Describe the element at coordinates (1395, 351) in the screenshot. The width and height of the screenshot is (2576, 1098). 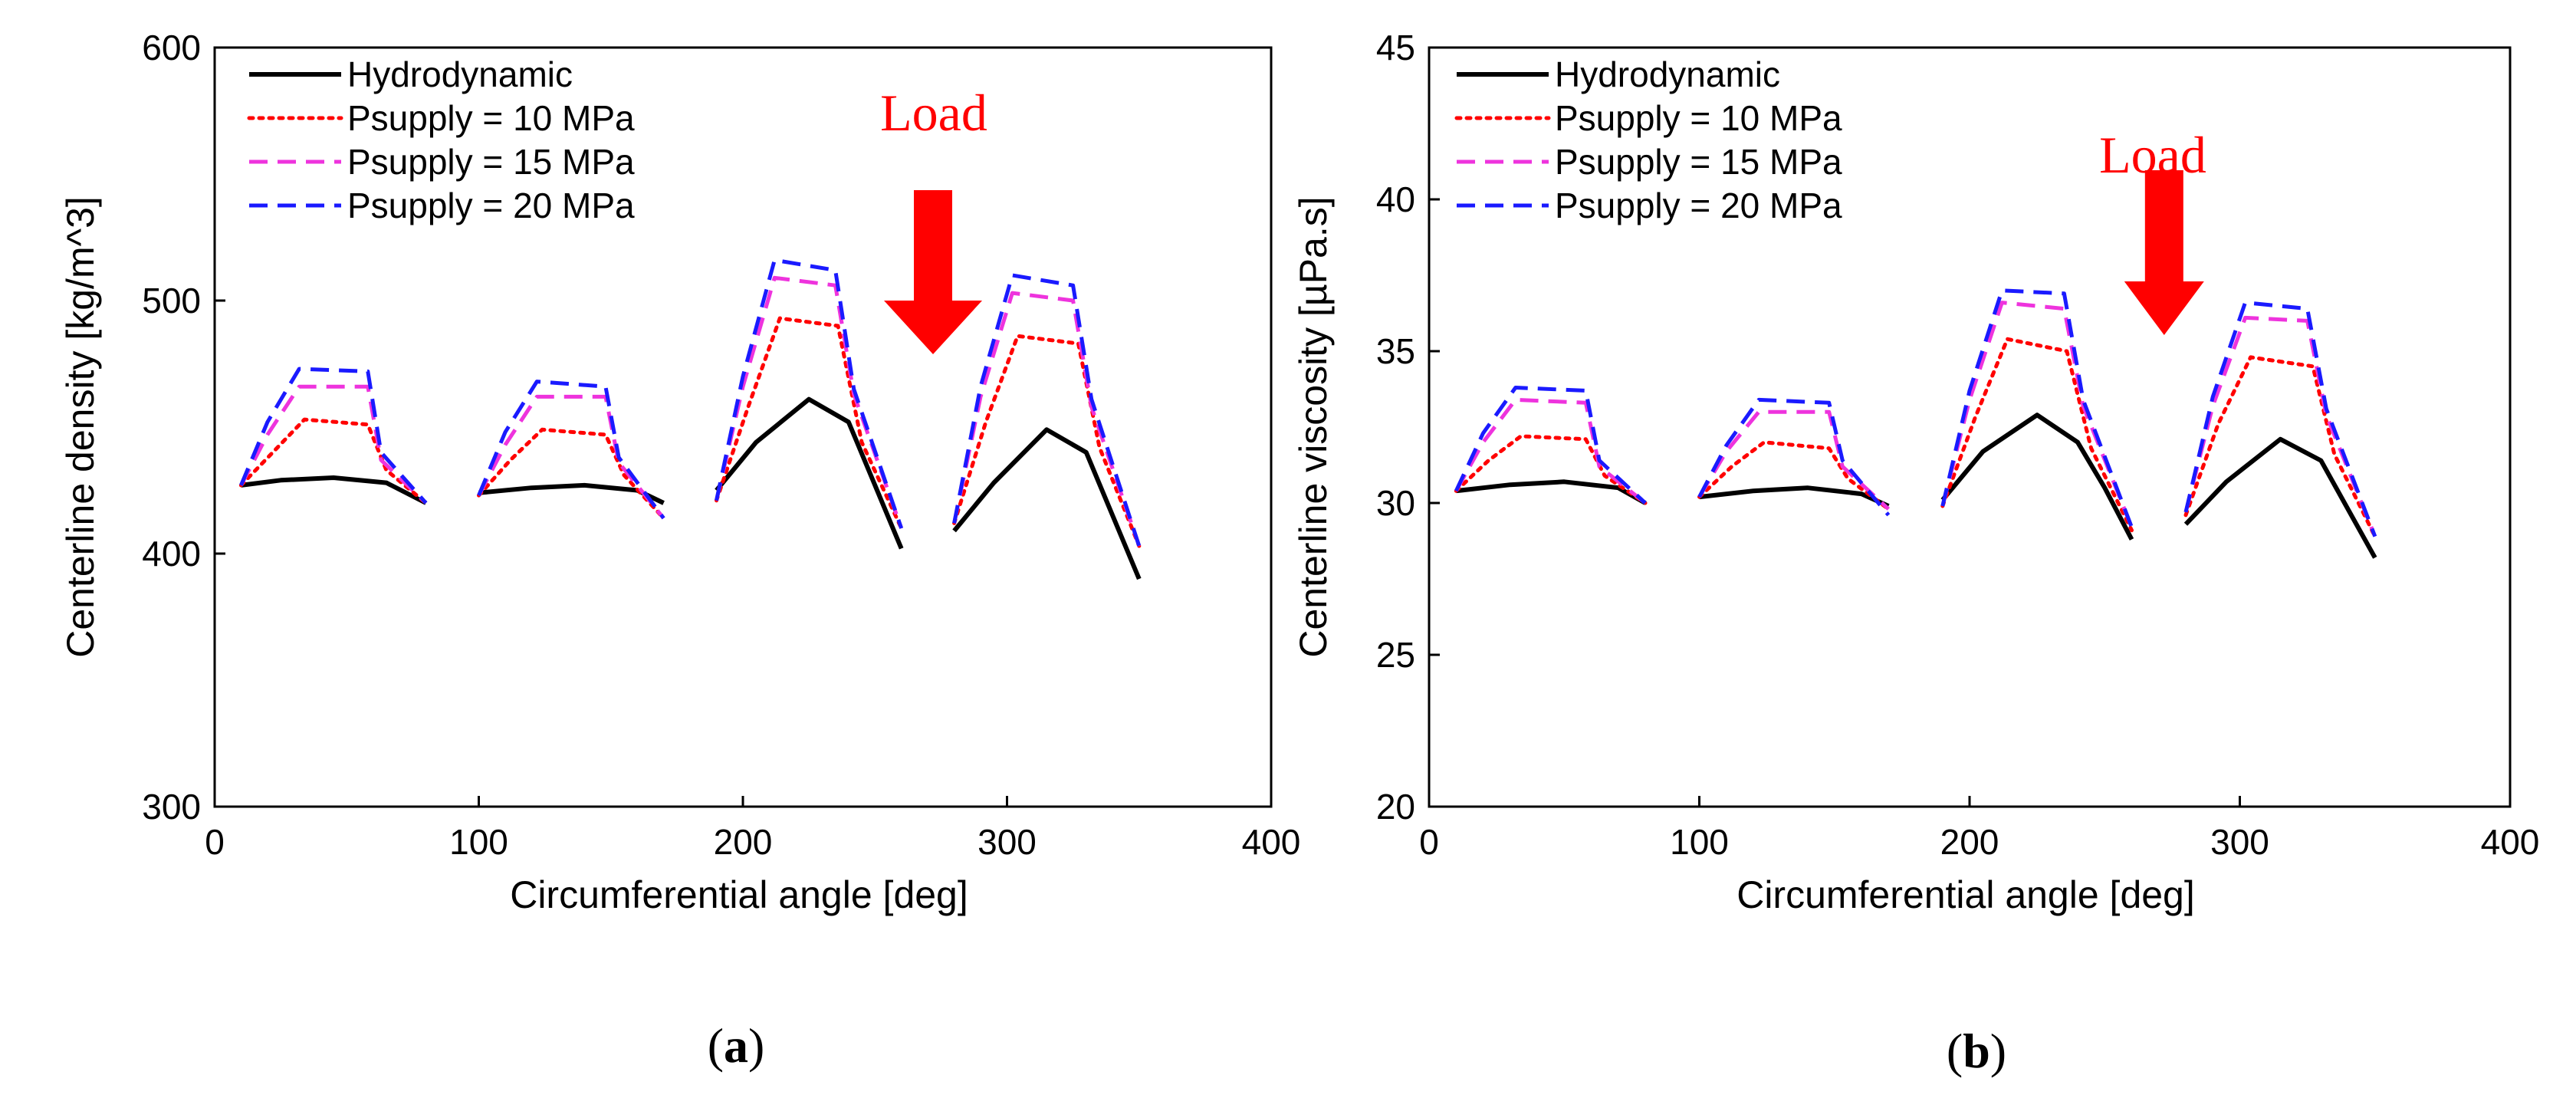
I see `y-tick-label: 35` at that location.